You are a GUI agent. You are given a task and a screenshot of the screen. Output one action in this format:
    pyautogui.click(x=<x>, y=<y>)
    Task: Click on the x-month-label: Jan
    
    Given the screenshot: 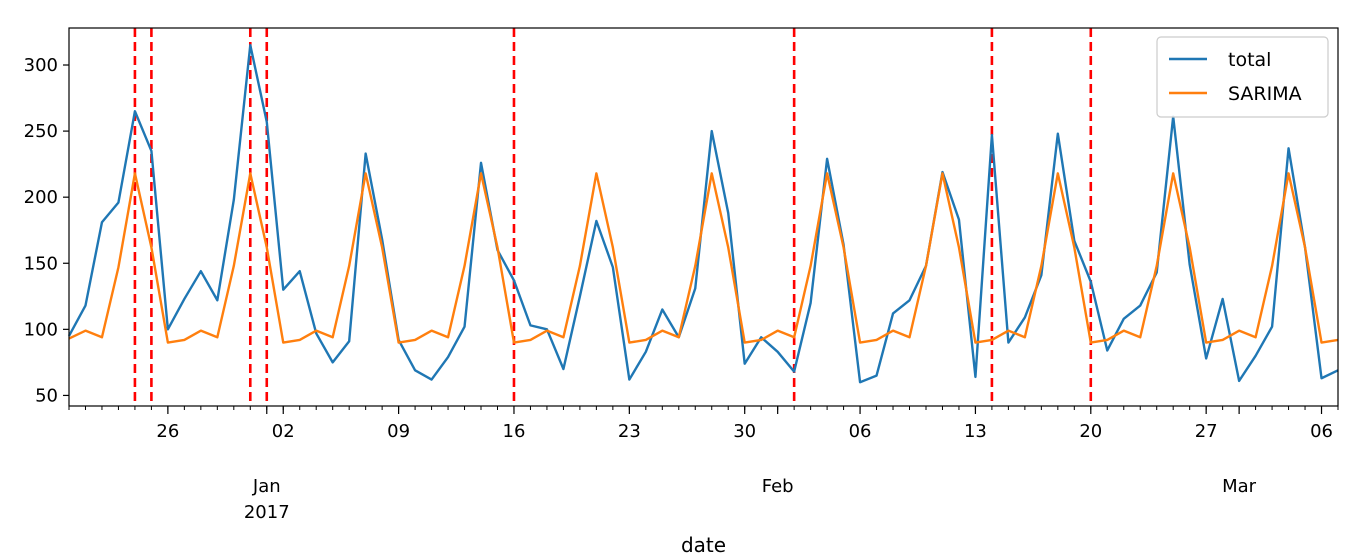 What is the action you would take?
    pyautogui.click(x=266, y=486)
    